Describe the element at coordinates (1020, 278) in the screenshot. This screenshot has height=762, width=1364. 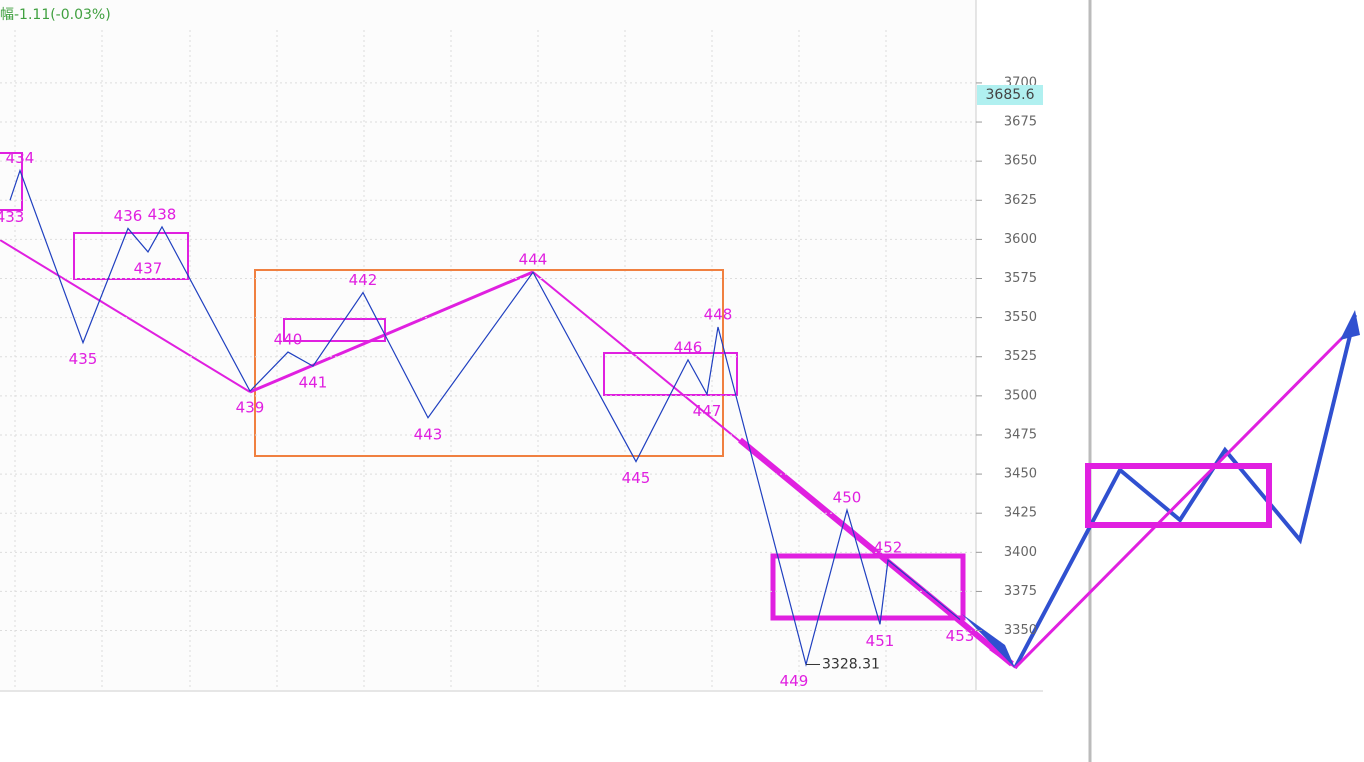
I see `y-tick-label: 3575` at that location.